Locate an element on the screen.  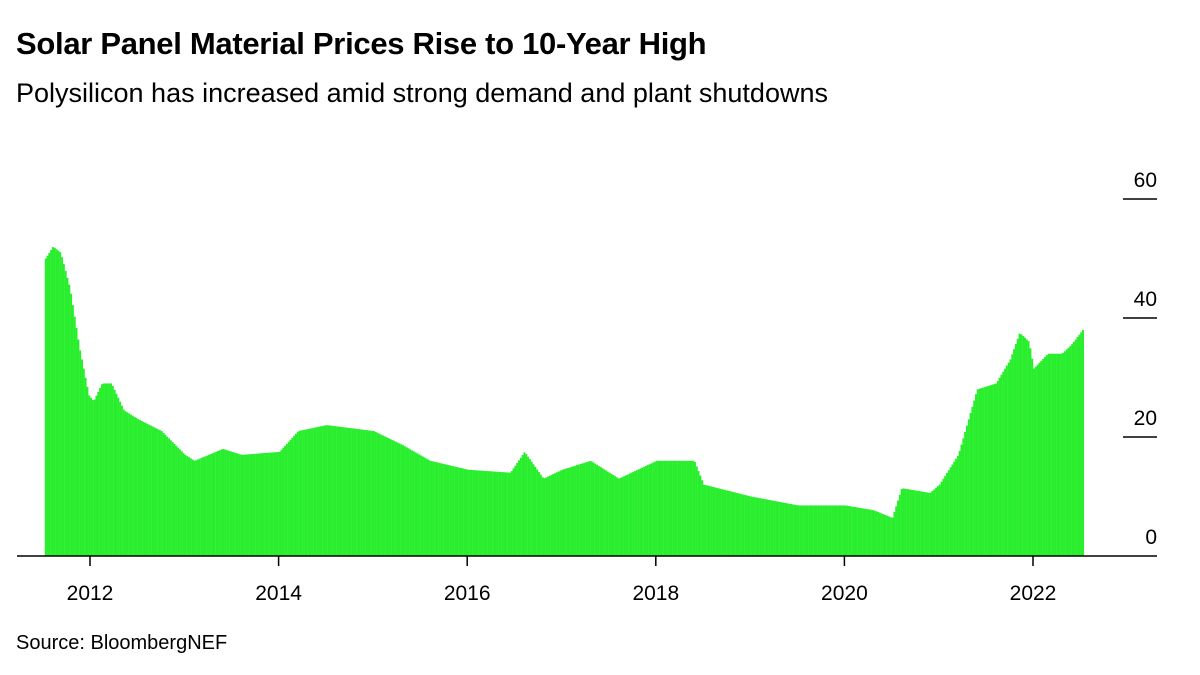
x-tick-label: 2018 is located at coordinates (655, 593).